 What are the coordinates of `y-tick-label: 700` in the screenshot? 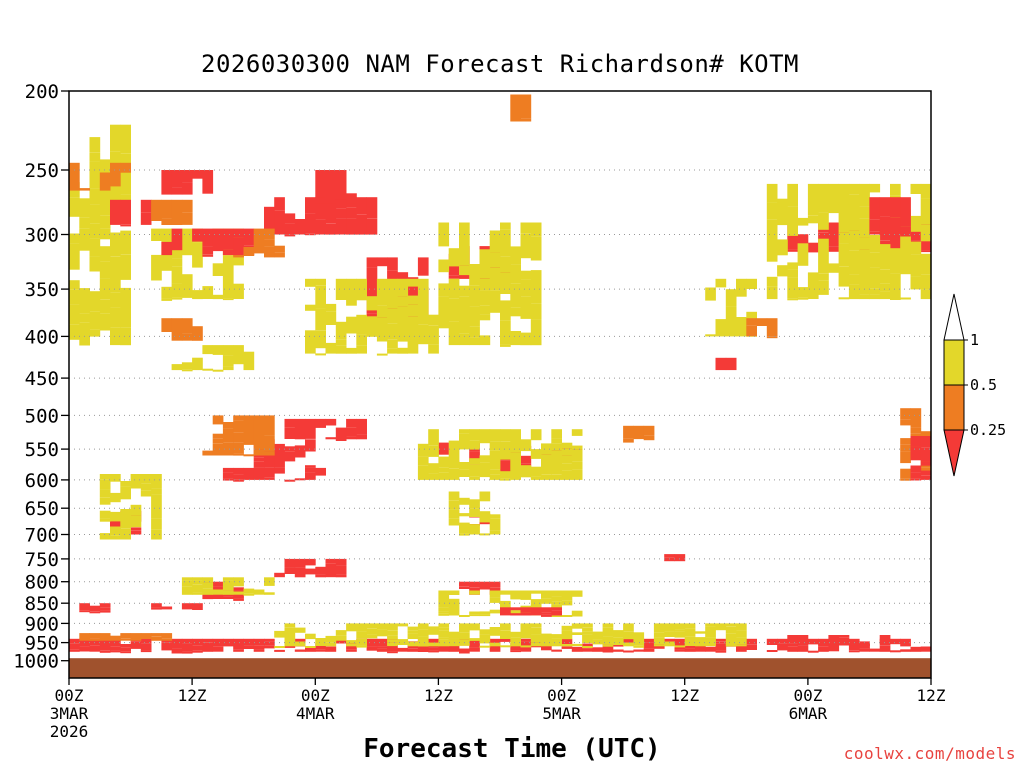 It's located at (42, 536).